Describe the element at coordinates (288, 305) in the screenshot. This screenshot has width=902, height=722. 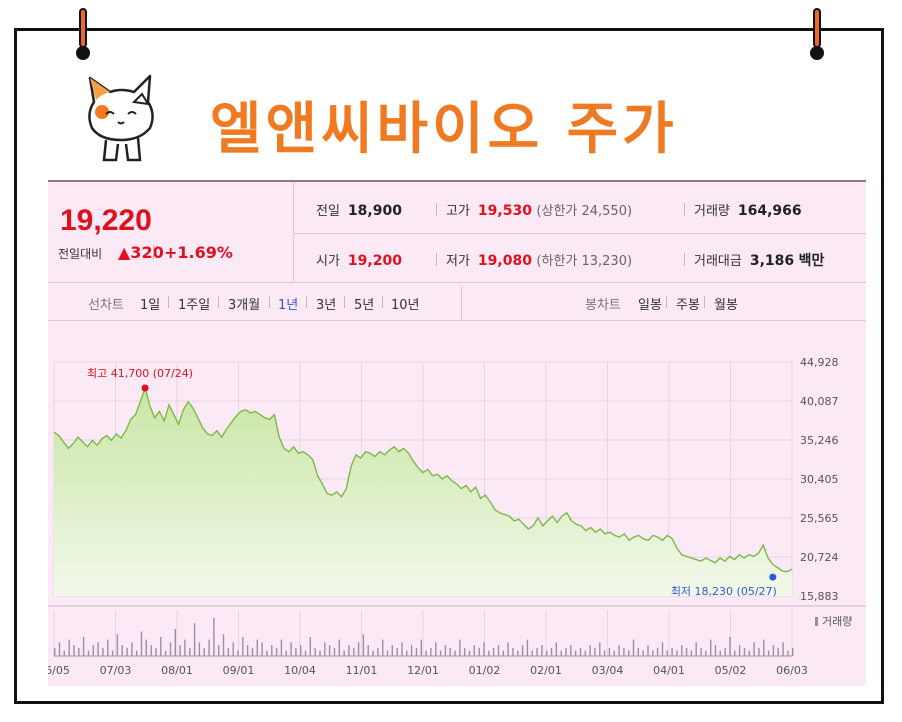
I see `tab-1y: 1년` at that location.